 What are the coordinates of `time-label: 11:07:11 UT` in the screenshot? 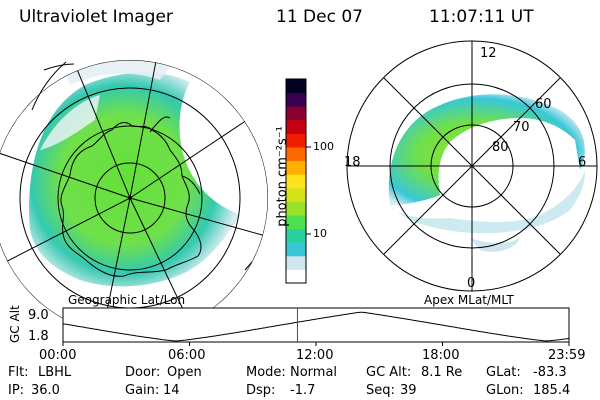 It's located at (481, 17).